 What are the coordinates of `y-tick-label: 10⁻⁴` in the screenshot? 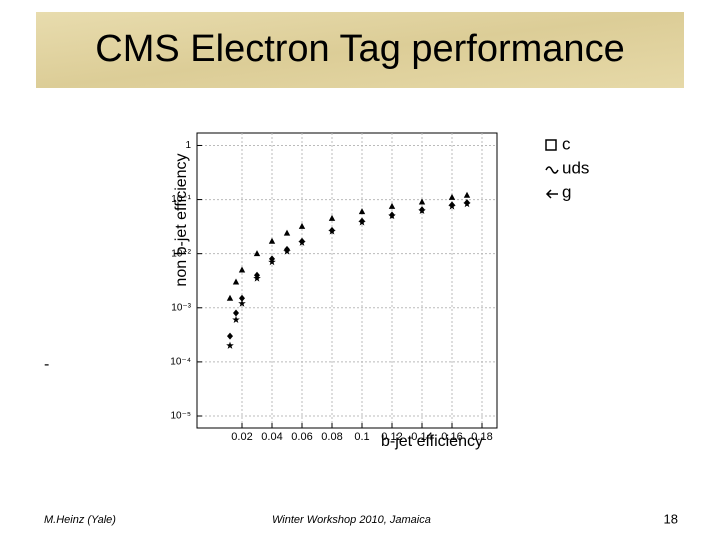 It's located at (180, 362).